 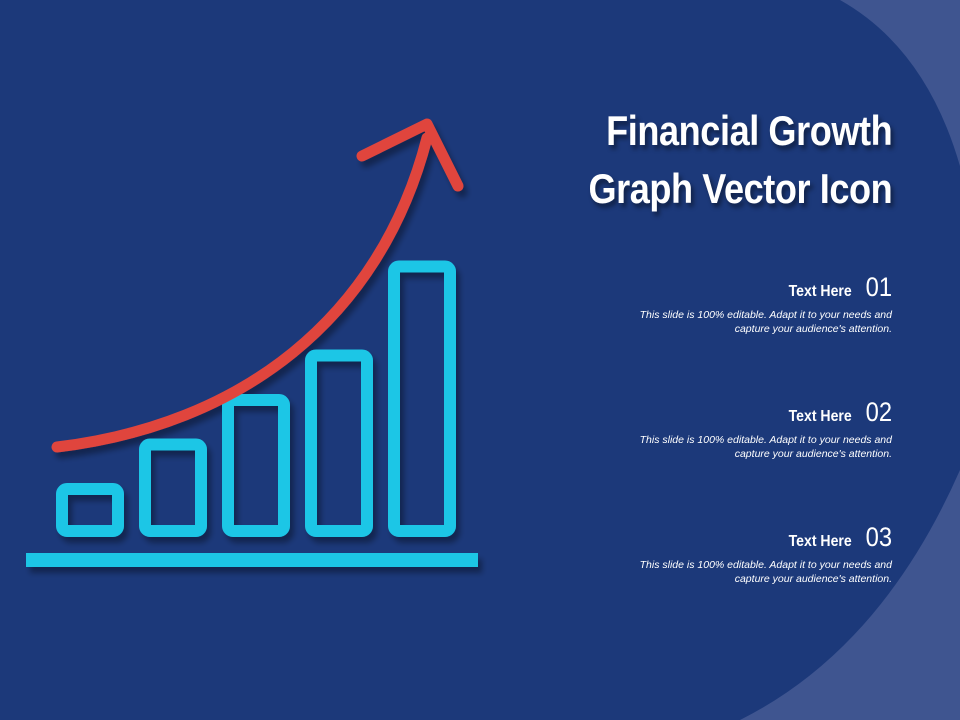 I want to click on point-heading: Text Here 03, so click(x=727, y=537).